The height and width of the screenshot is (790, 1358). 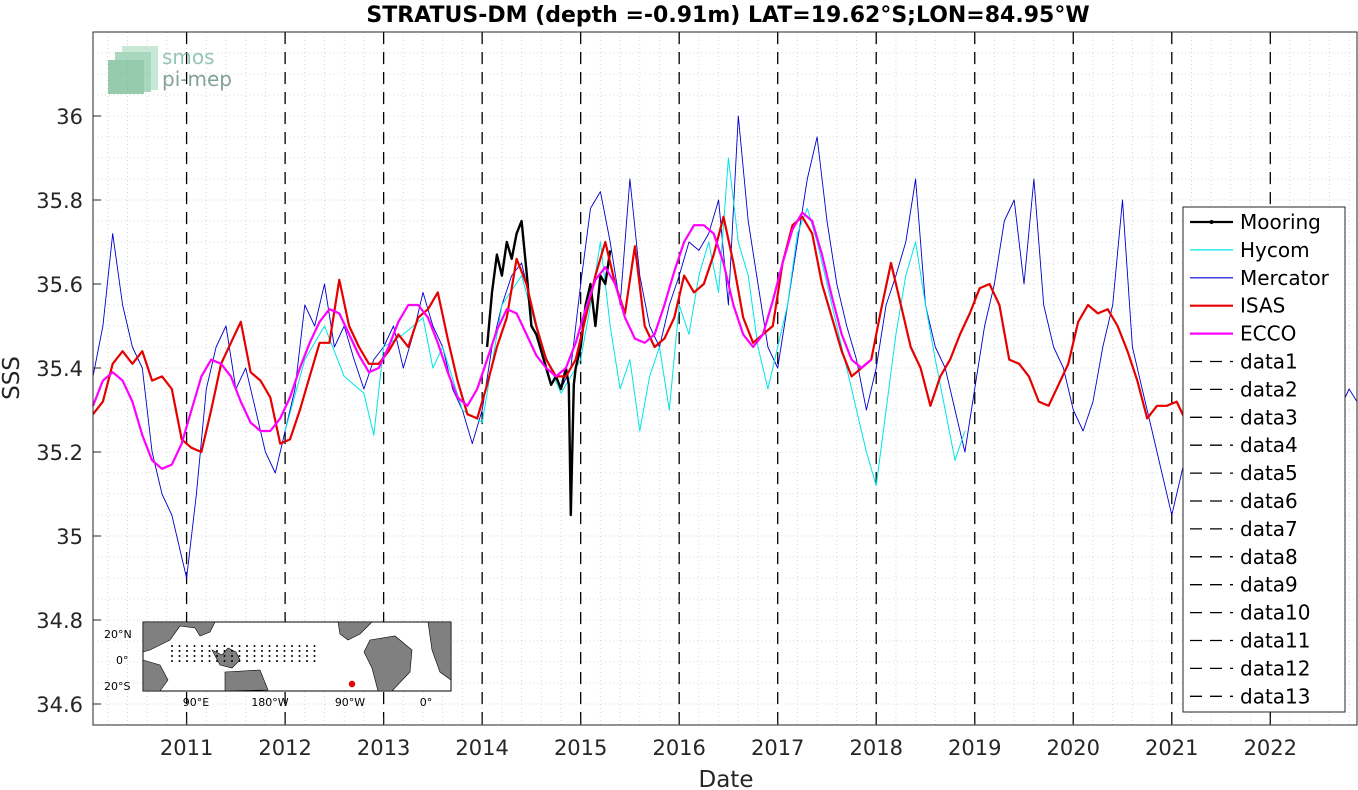 I want to click on series-line-mooring, so click(x=548, y=368).